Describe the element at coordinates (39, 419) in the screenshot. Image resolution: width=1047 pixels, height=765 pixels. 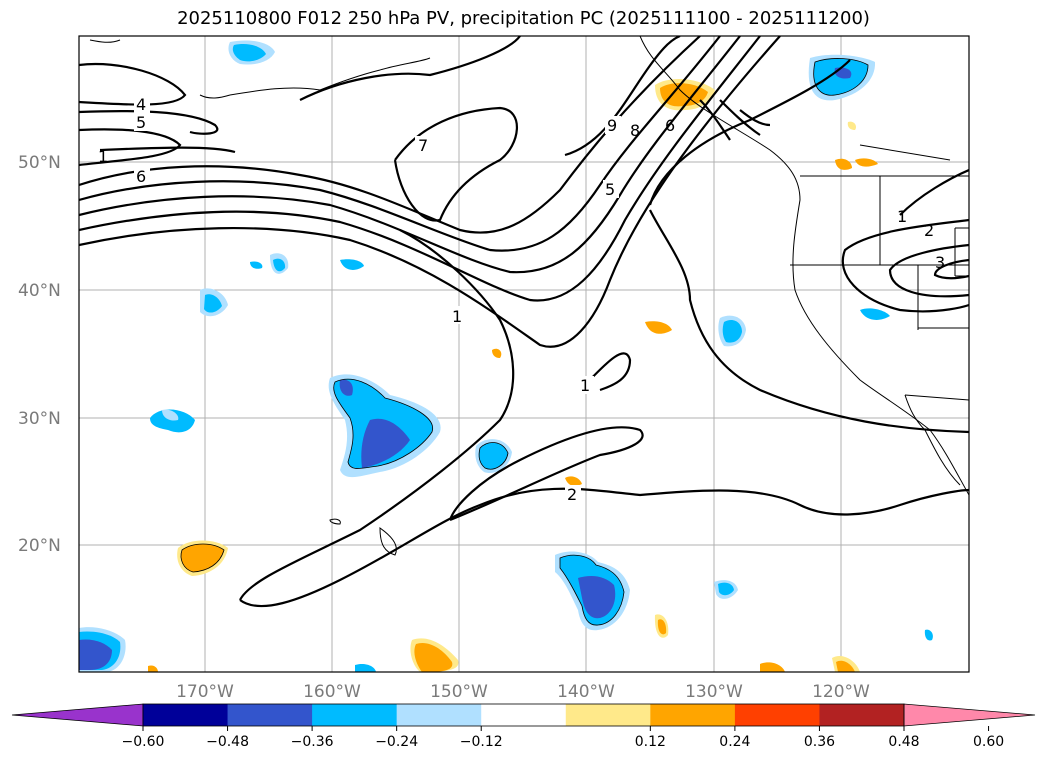
I see `lat-label: 30°N` at that location.